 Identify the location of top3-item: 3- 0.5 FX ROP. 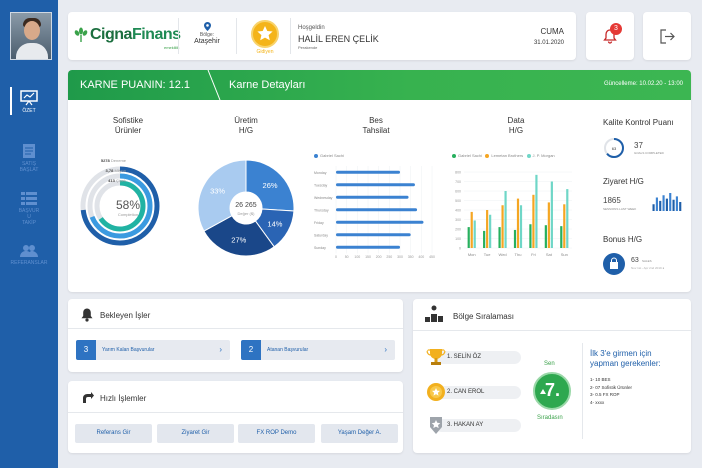
(605, 394).